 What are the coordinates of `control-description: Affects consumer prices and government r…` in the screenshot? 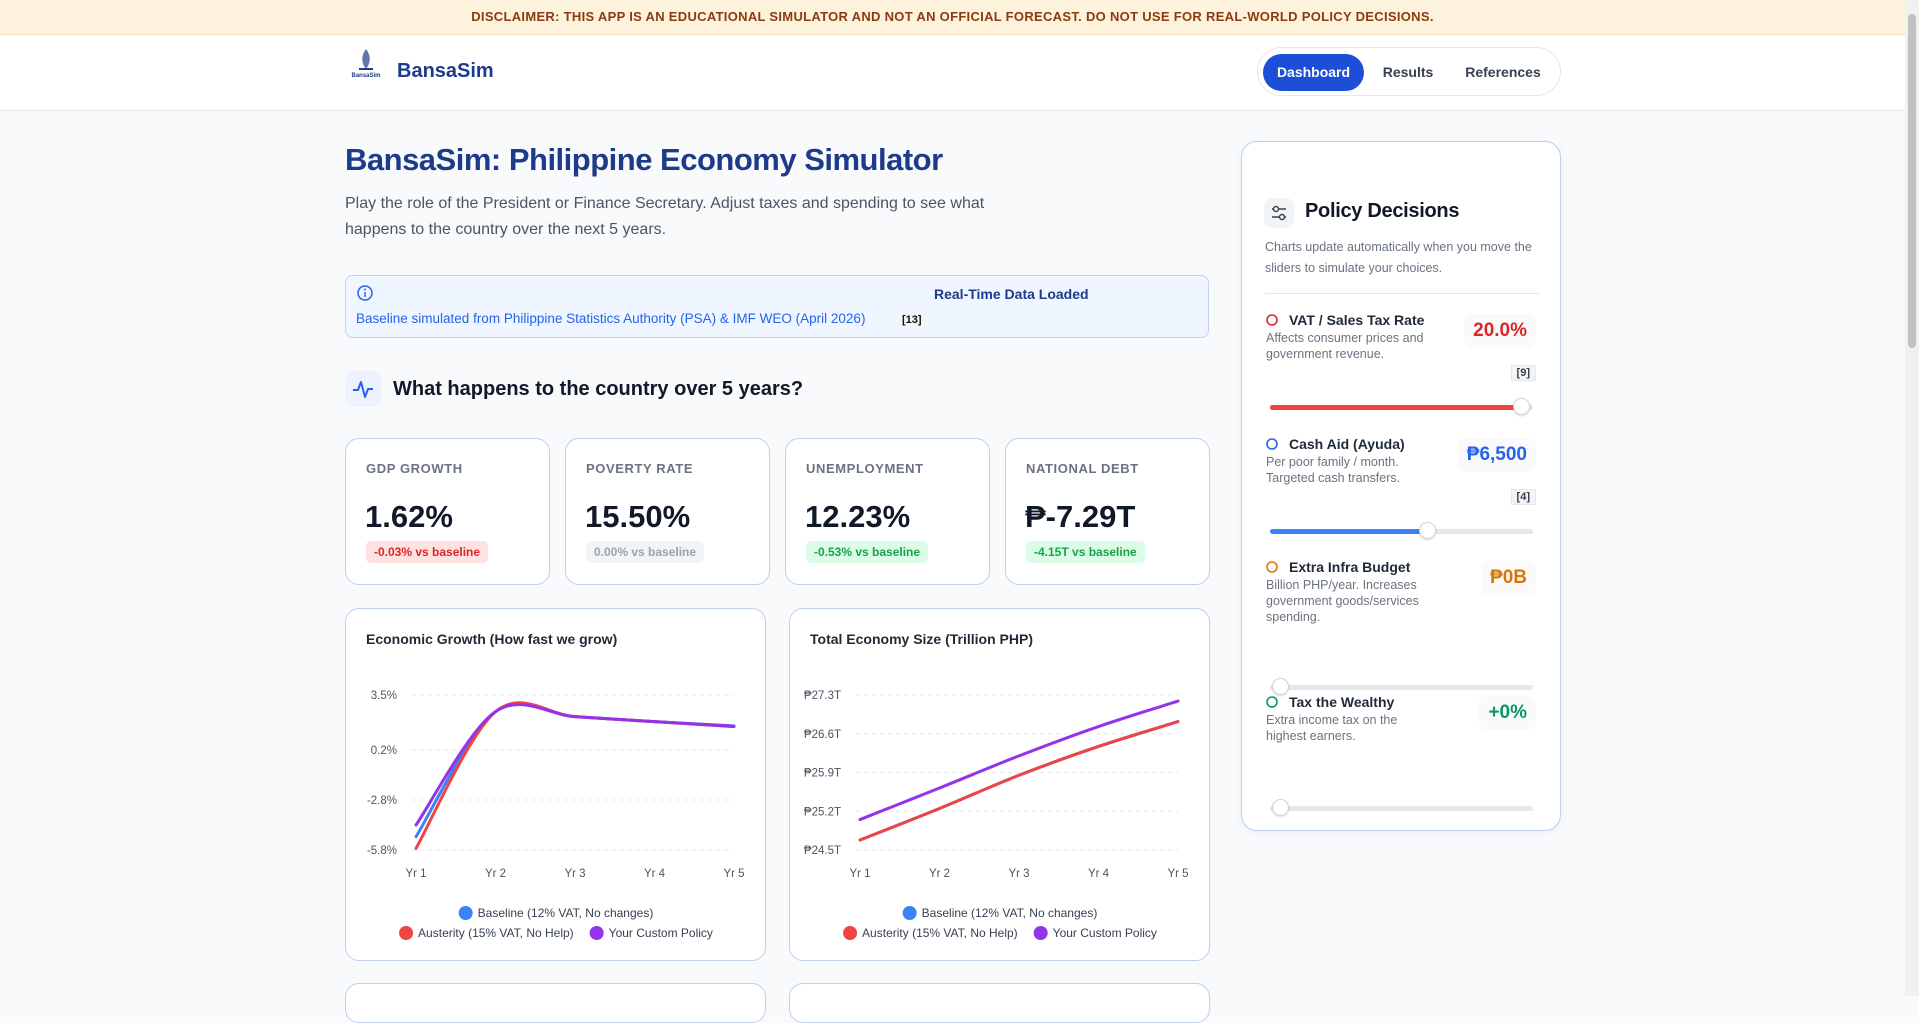 It's located at (1345, 346).